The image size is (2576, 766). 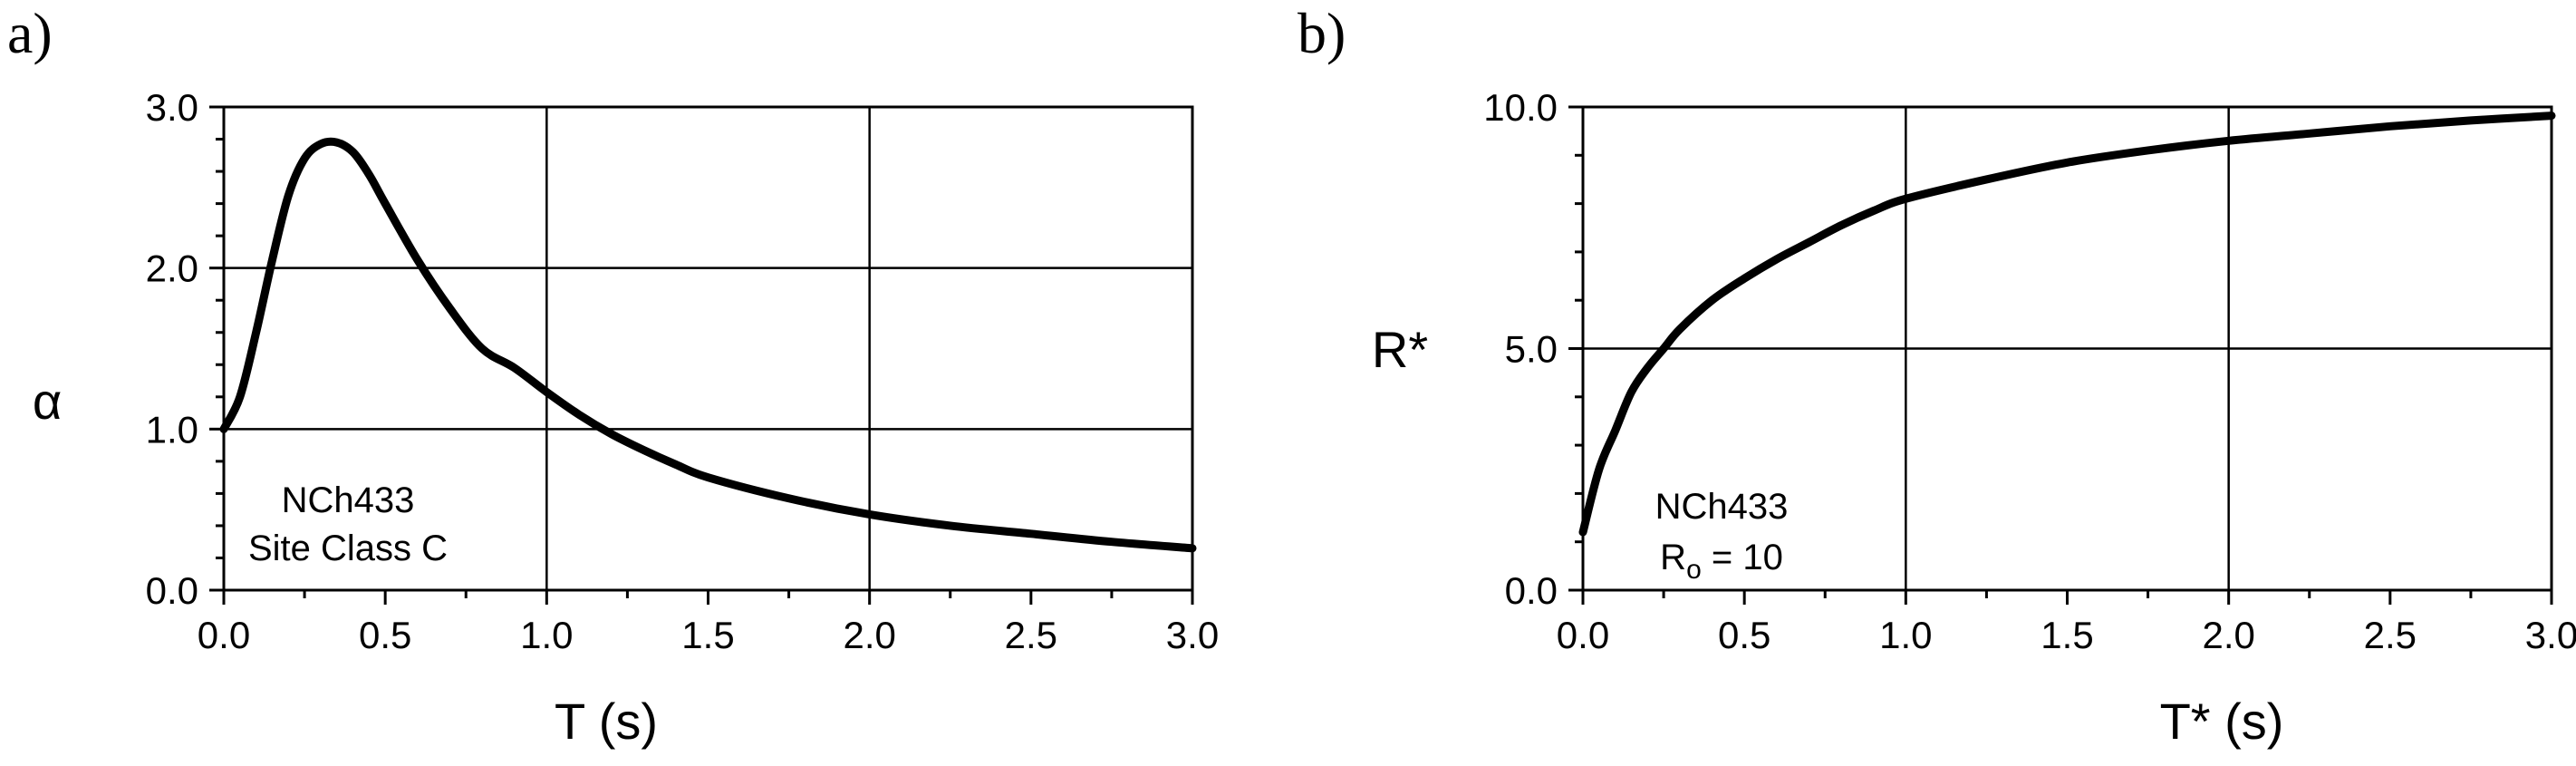 I want to click on panel-a-y-tick-label-3: 3.0, so click(x=172, y=108).